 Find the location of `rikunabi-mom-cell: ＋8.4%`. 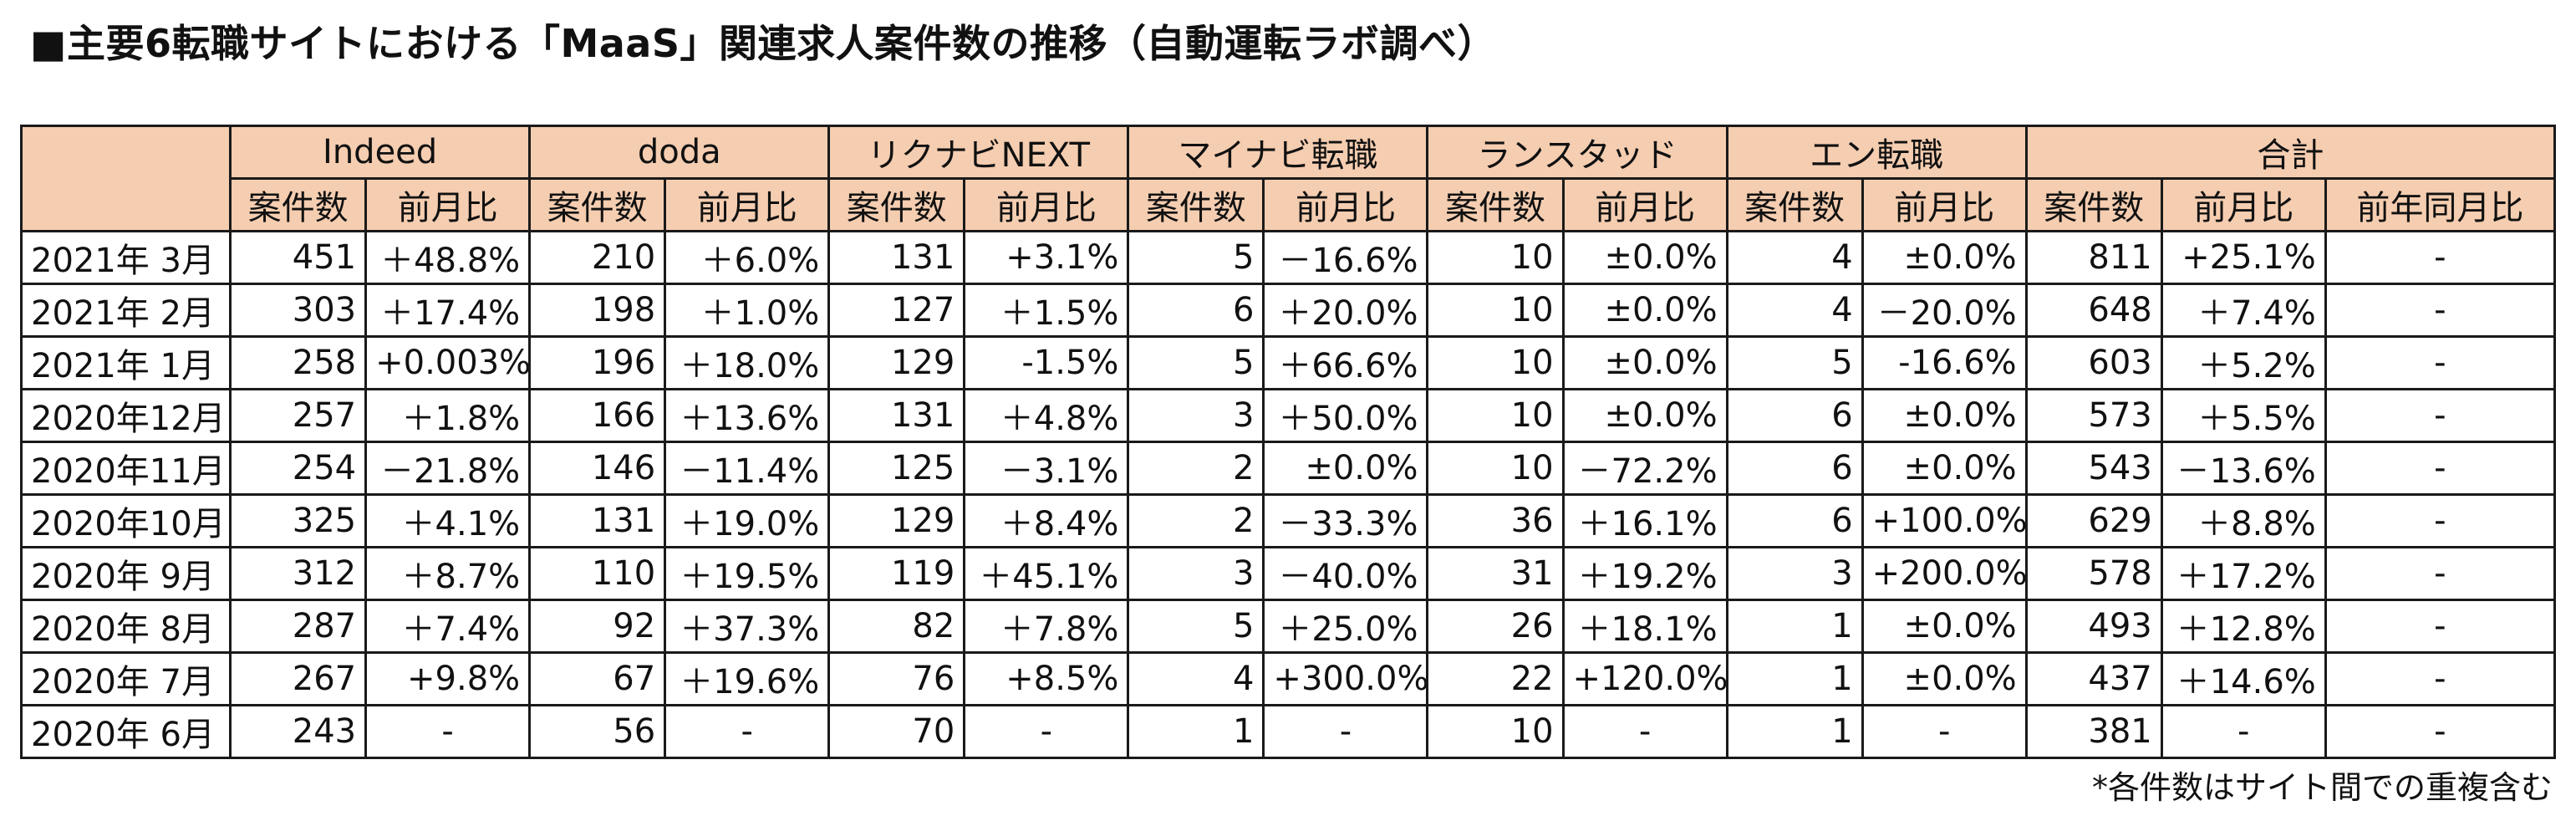

rikunabi-mom-cell: ＋8.4% is located at coordinates (1046, 520).